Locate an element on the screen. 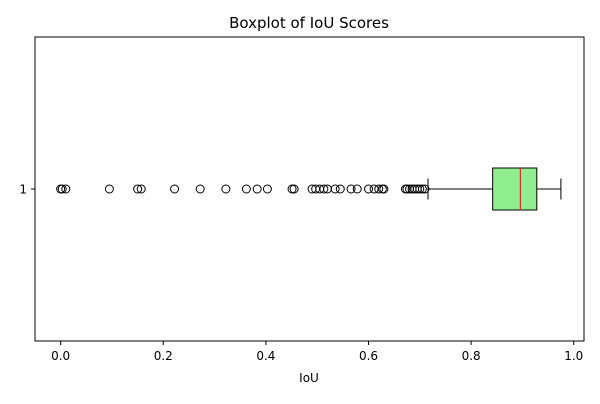 This screenshot has width=600, height=404. y-tick-label: 1 is located at coordinates (23, 190).